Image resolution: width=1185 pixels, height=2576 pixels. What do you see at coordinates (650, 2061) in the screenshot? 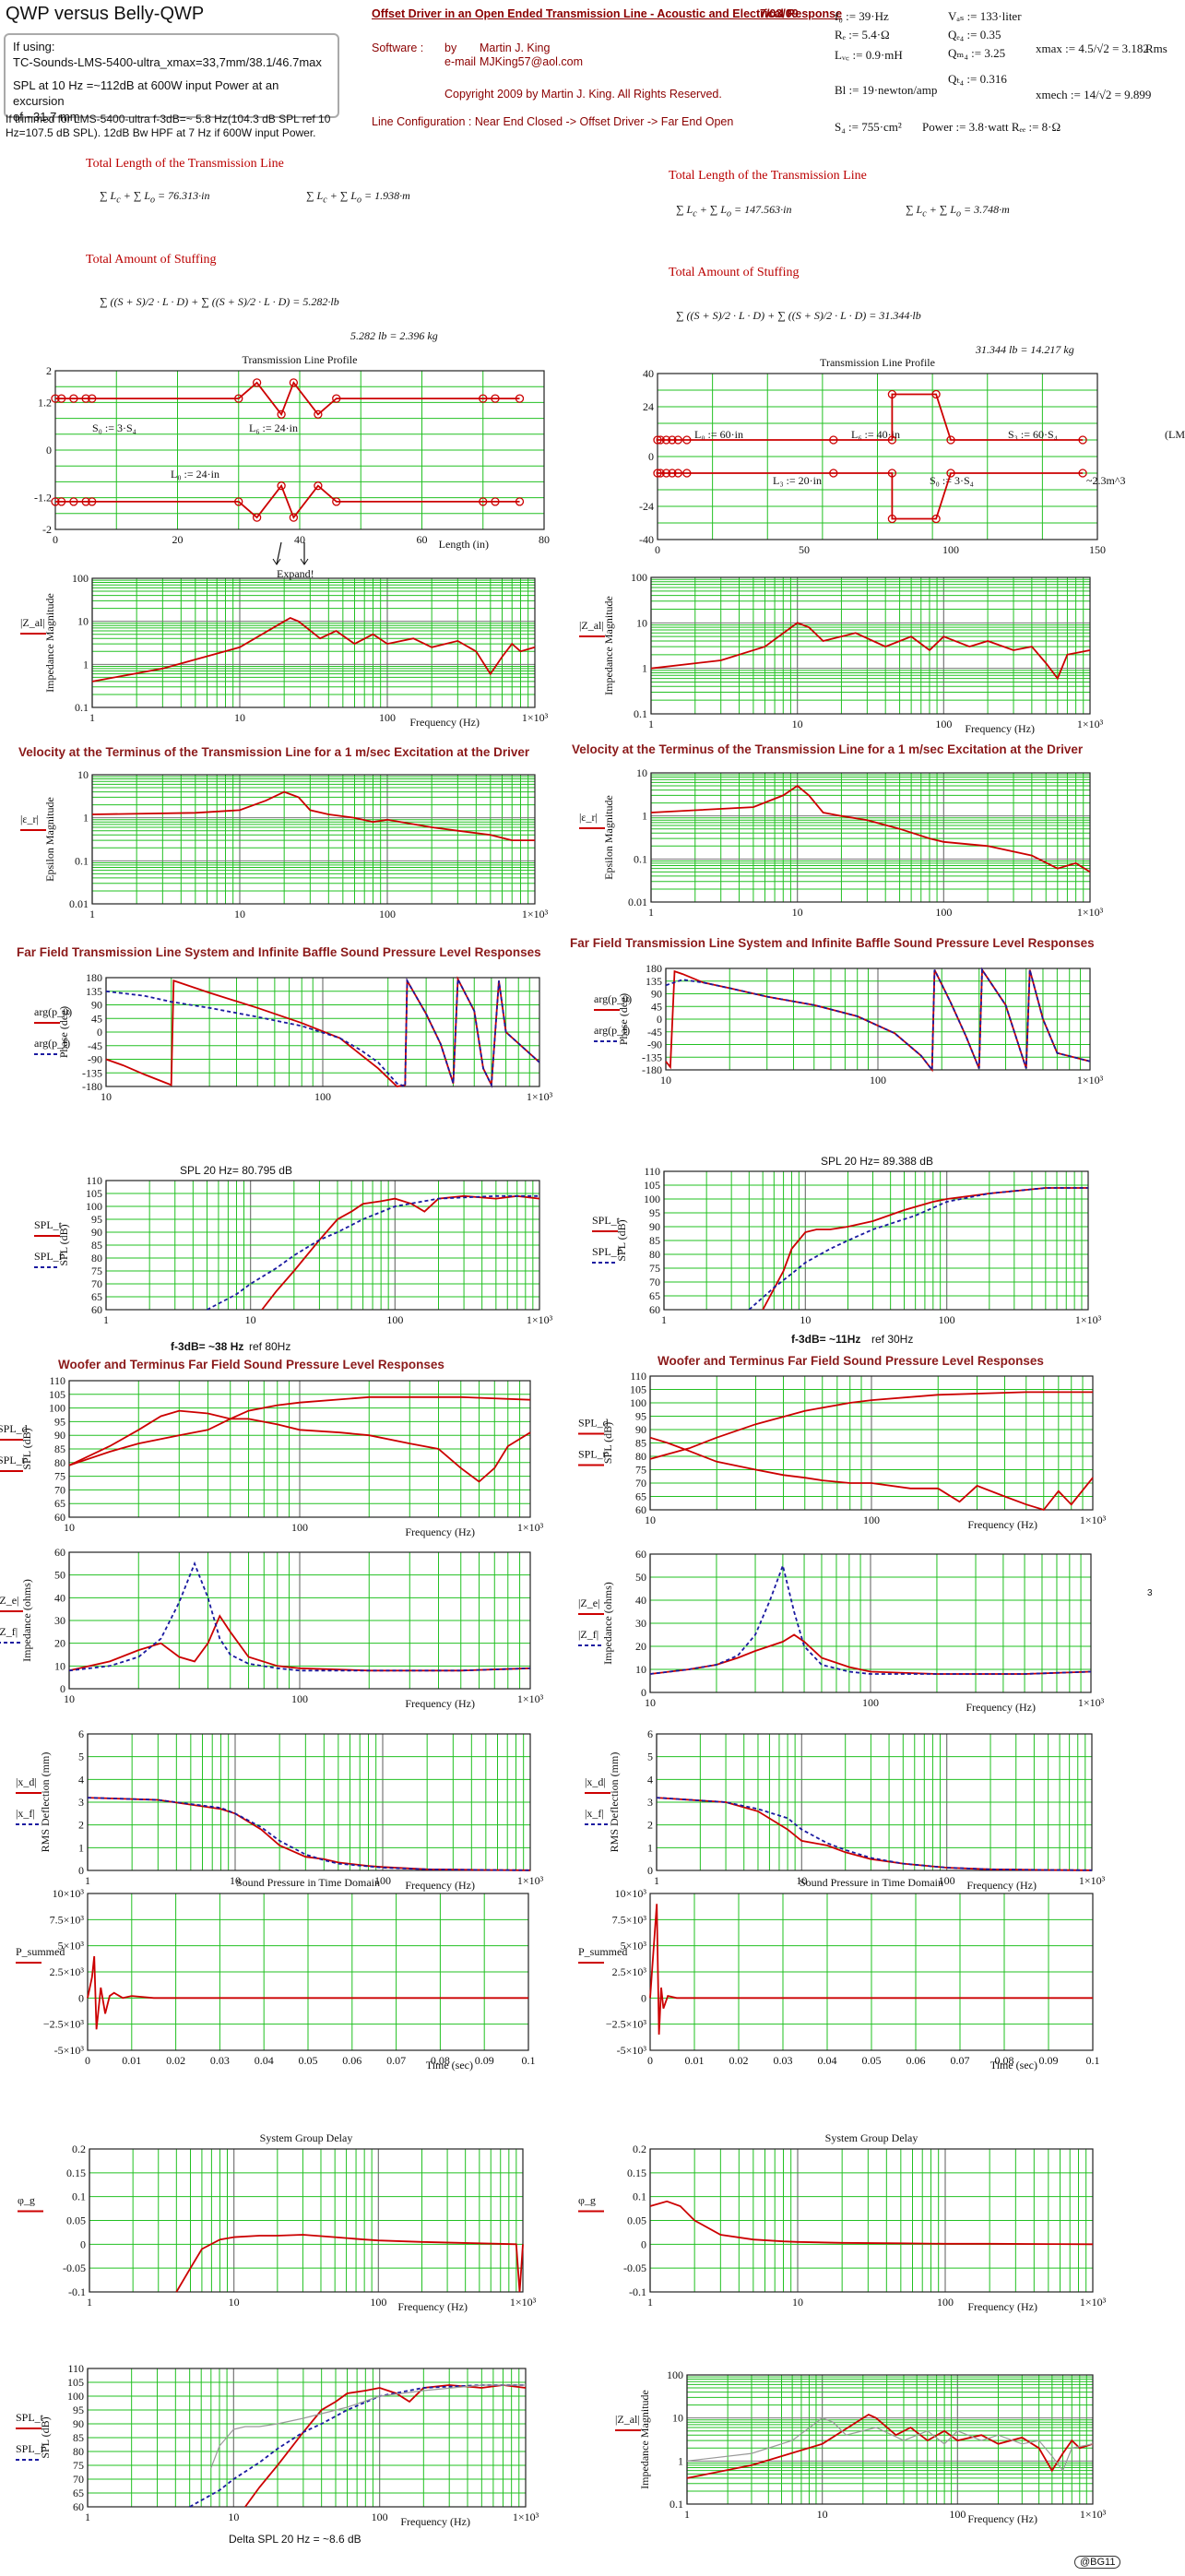
I see `x-tick-label: 0` at bounding box center [650, 2061].